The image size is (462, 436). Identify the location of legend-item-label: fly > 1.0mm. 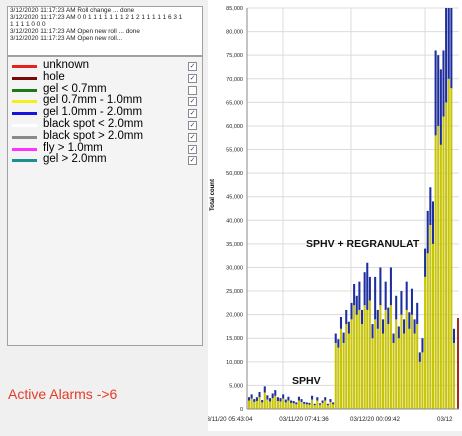
(73, 147).